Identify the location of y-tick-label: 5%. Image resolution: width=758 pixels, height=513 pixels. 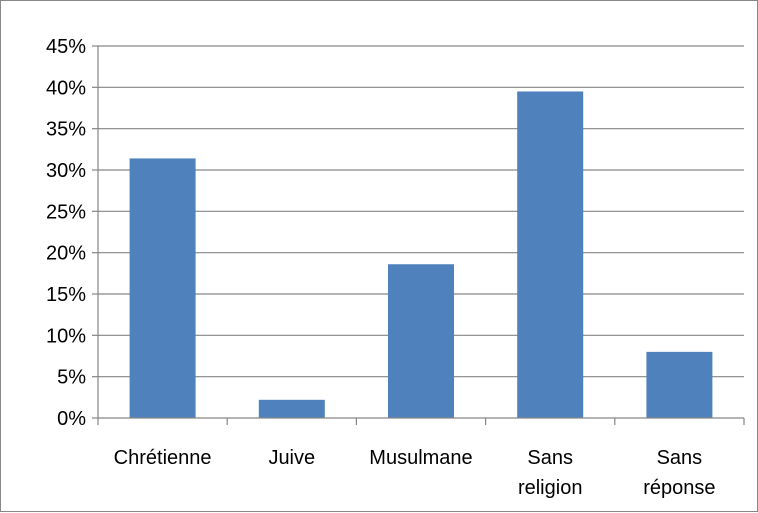
(71, 378).